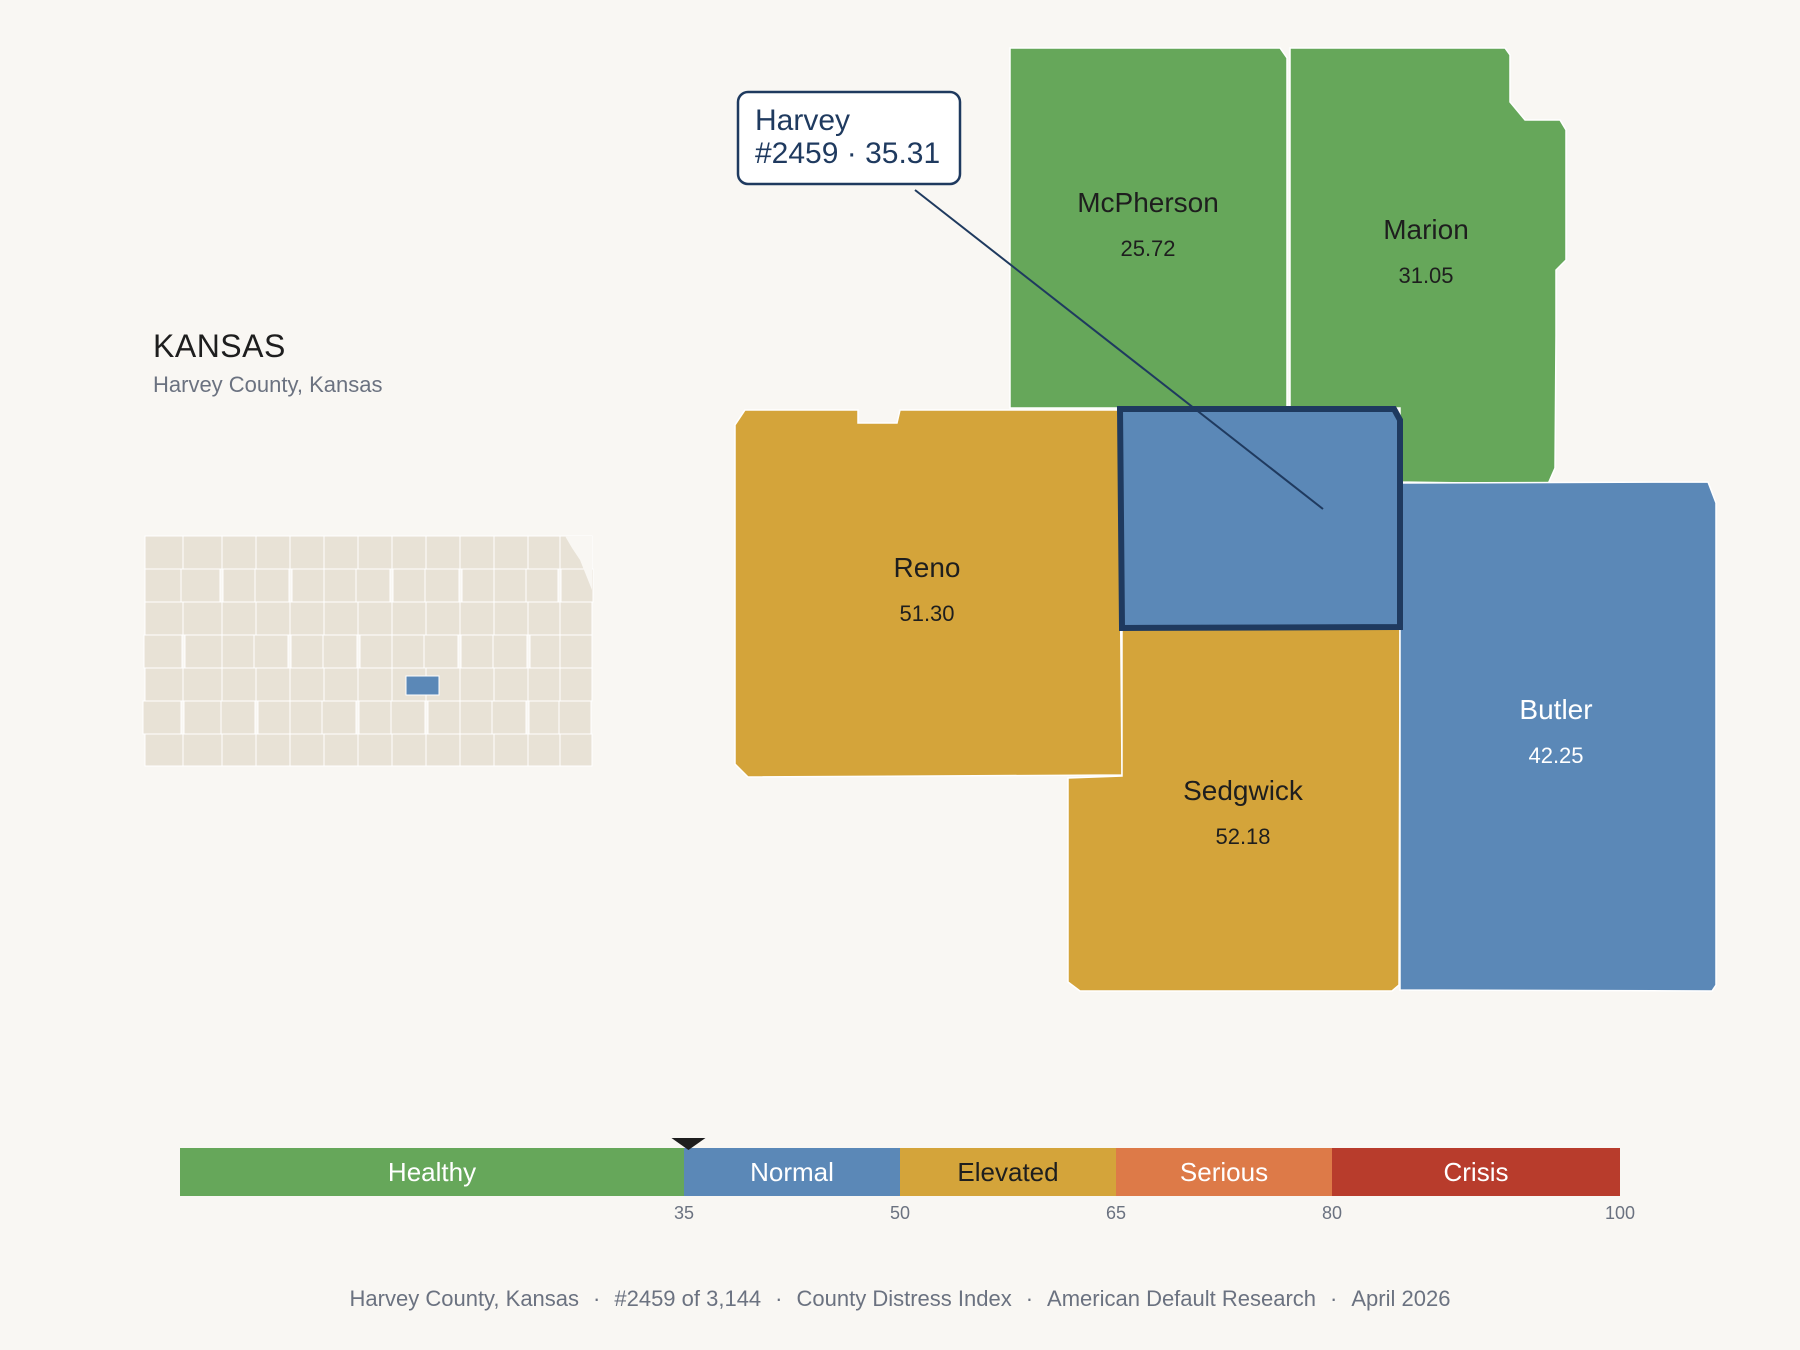 The height and width of the screenshot is (1350, 1800). What do you see at coordinates (1148, 228) in the screenshot?
I see `county-mcpherson` at bounding box center [1148, 228].